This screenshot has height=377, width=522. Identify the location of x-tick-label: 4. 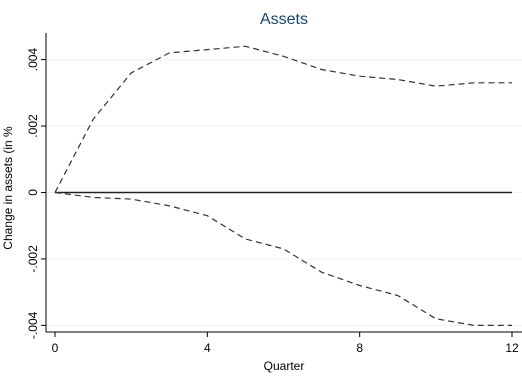
(207, 348).